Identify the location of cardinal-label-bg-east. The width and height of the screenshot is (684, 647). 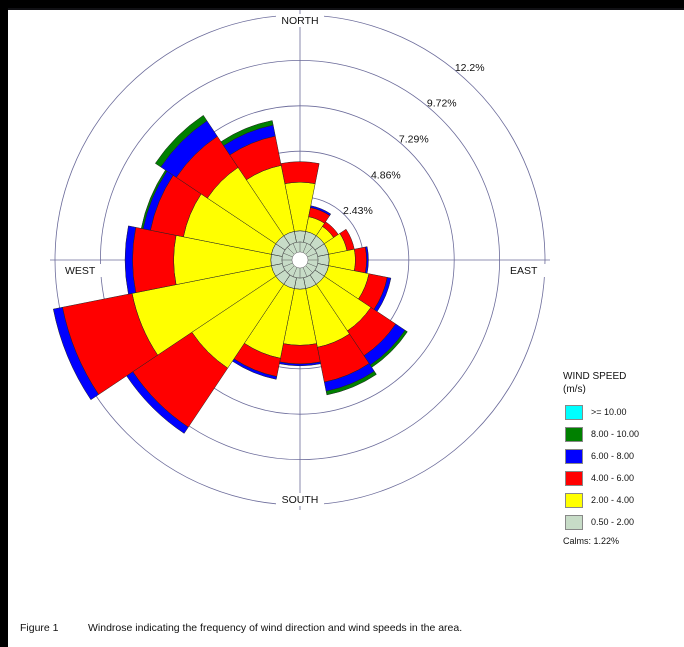
(532, 270).